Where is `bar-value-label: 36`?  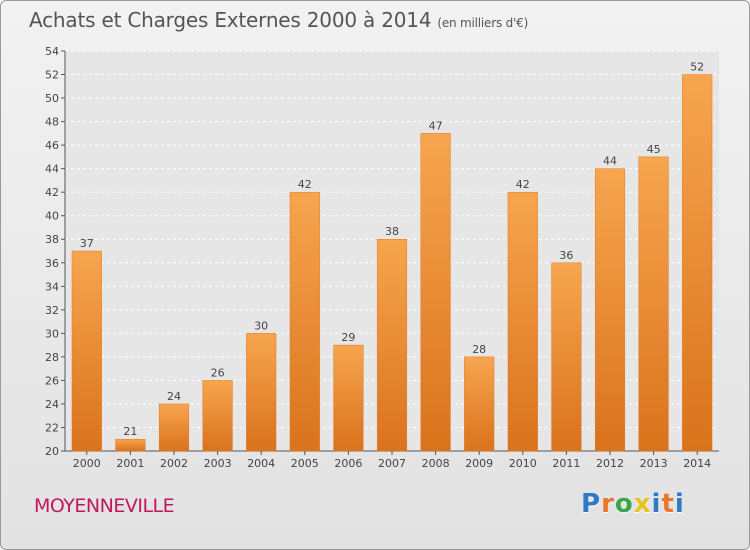 bar-value-label: 36 is located at coordinates (566, 255).